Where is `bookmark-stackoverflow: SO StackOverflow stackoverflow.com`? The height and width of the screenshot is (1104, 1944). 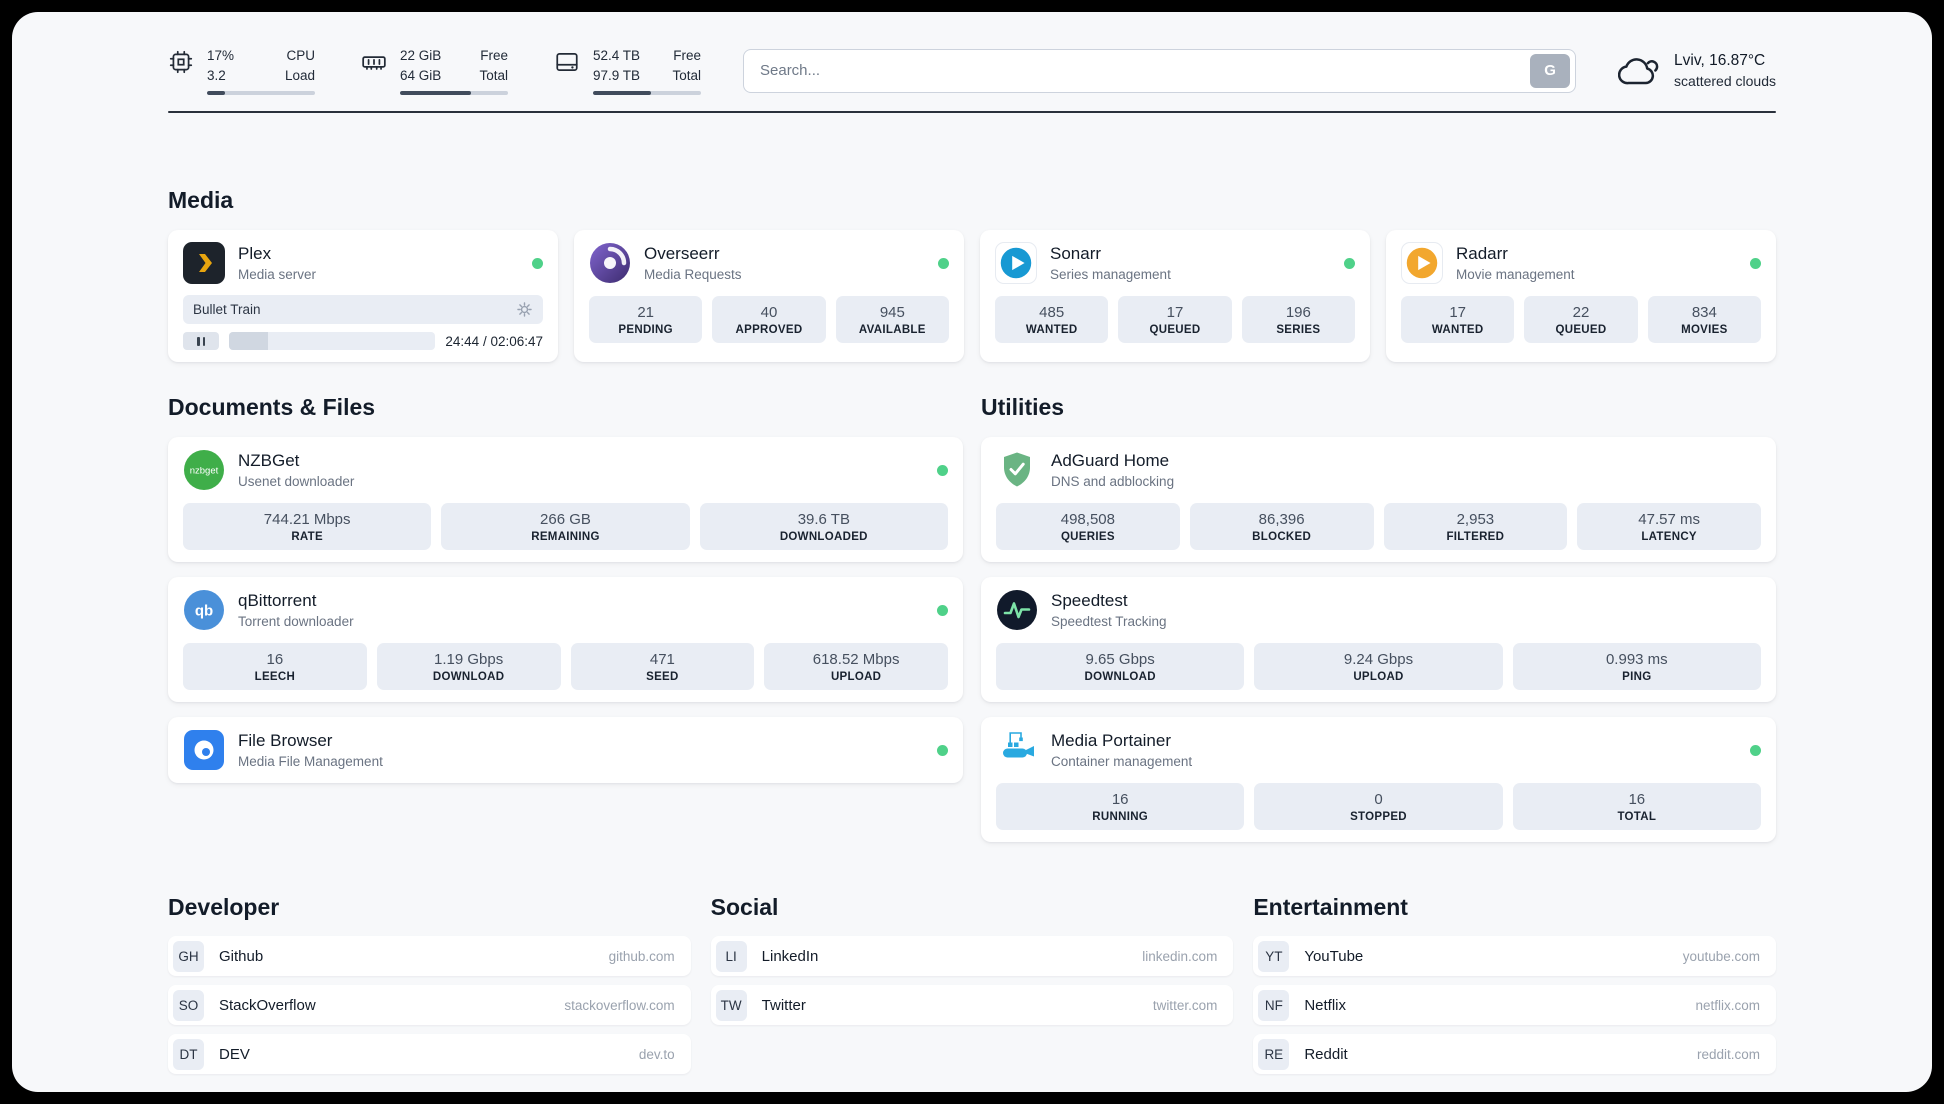
bookmark-stackoverflow: SO StackOverflow stackoverflow.com is located at coordinates (429, 1005).